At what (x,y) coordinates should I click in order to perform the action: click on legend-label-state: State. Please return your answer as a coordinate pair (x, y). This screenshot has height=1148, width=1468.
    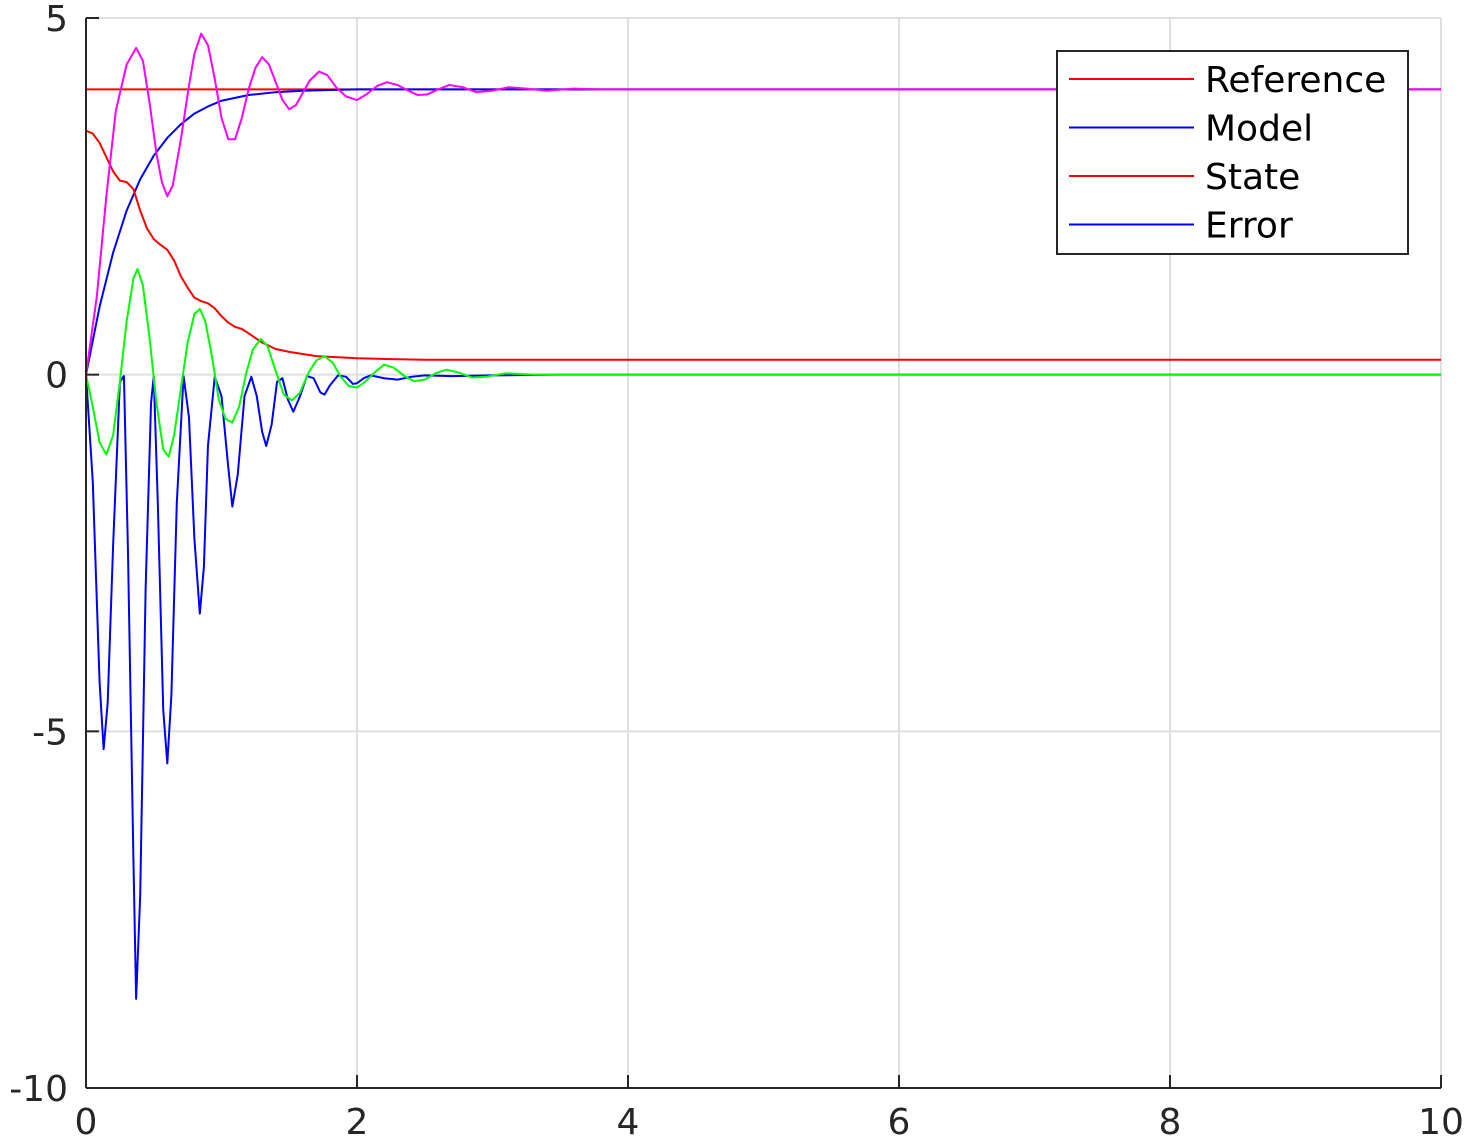
    Looking at the image, I should click on (1252, 177).